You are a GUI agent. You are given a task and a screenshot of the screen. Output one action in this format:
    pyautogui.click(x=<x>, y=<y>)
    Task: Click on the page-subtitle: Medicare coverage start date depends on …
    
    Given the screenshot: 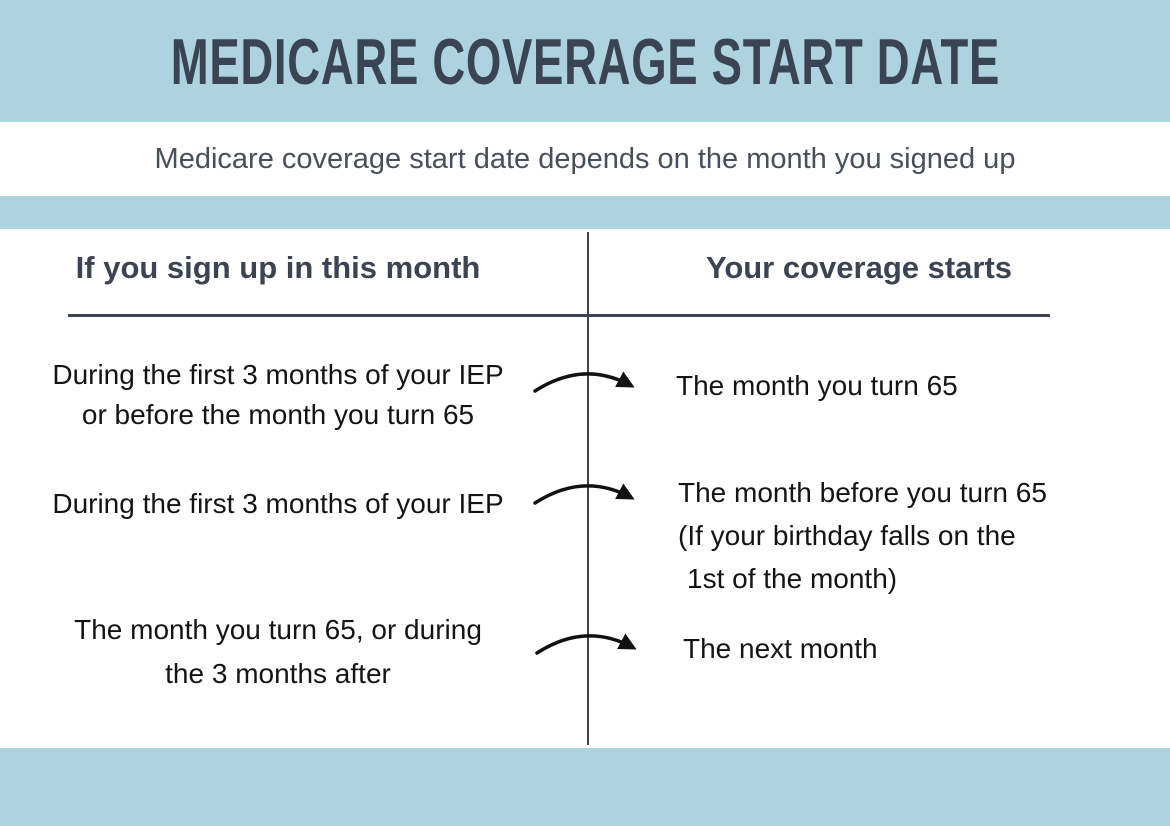 What is the action you would take?
    pyautogui.click(x=585, y=158)
    